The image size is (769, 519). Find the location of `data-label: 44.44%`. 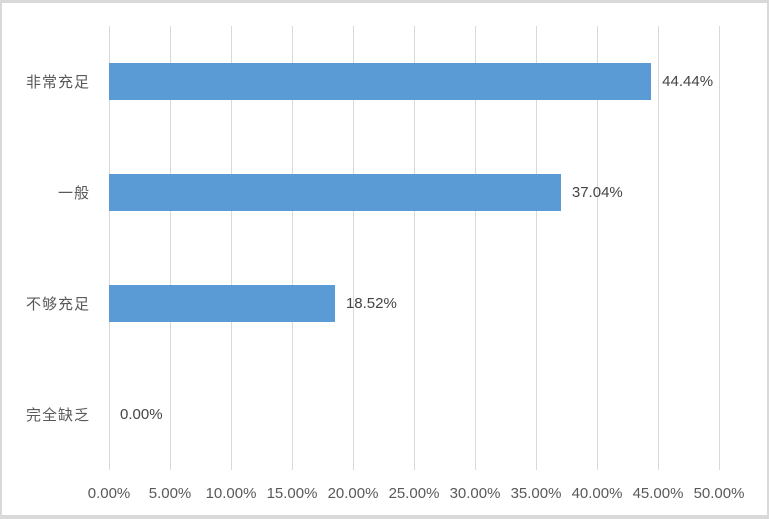

data-label: 44.44% is located at coordinates (688, 81).